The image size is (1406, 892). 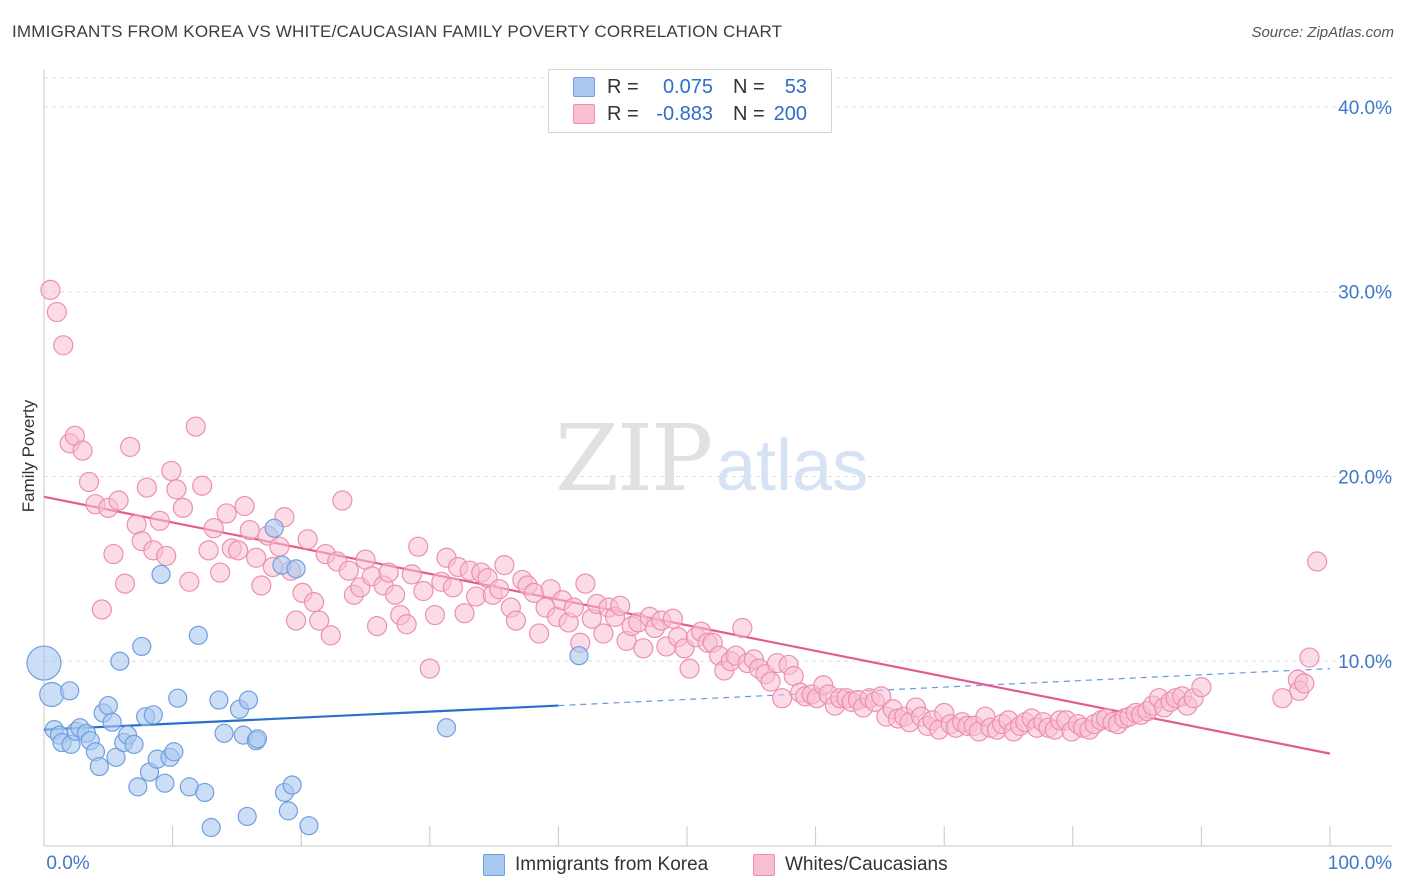 What do you see at coordinates (711, 458) in the screenshot?
I see `watermark: ZIP atlas` at bounding box center [711, 458].